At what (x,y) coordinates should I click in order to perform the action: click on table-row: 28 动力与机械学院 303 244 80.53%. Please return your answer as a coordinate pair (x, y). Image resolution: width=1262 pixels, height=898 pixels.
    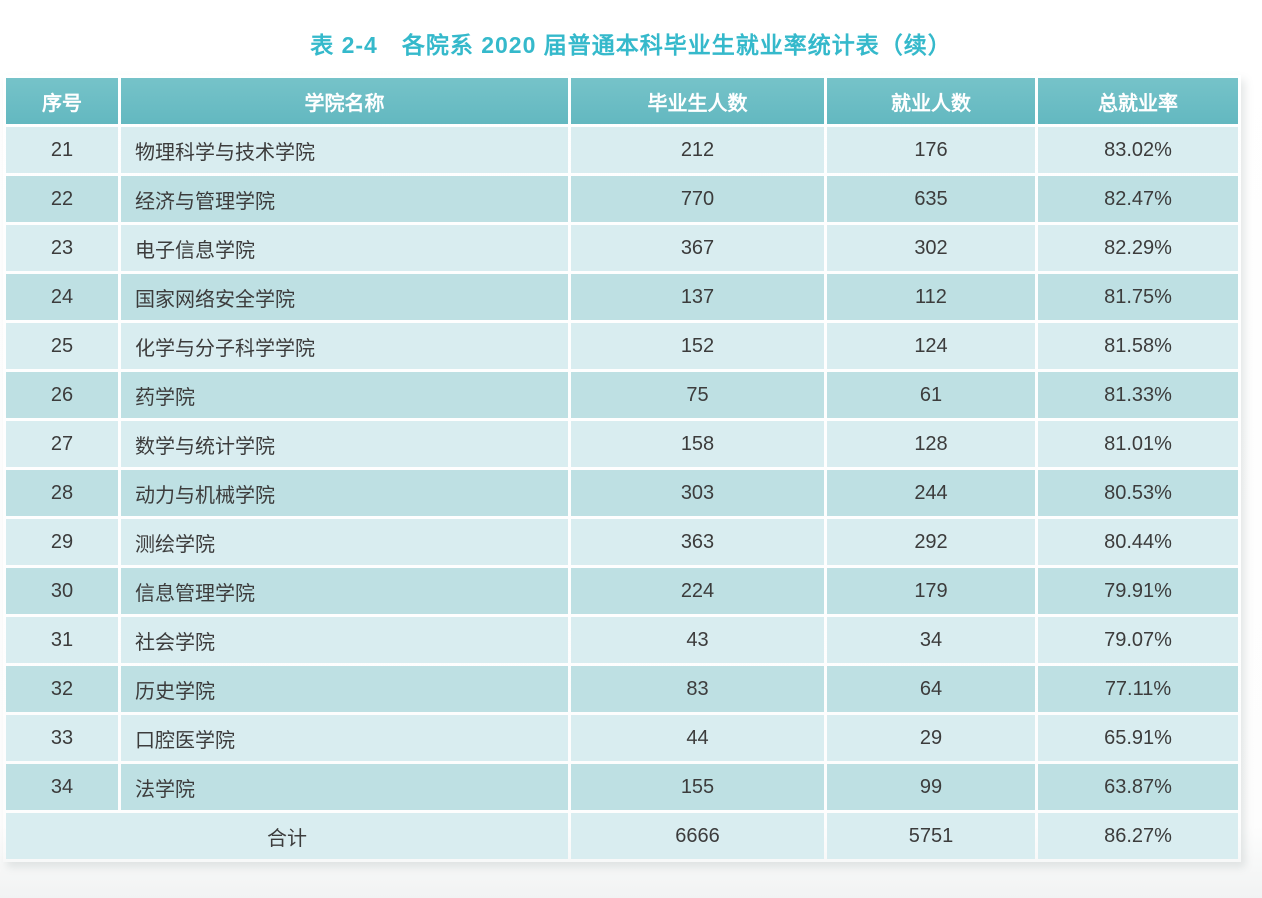
    Looking at the image, I should click on (622, 493).